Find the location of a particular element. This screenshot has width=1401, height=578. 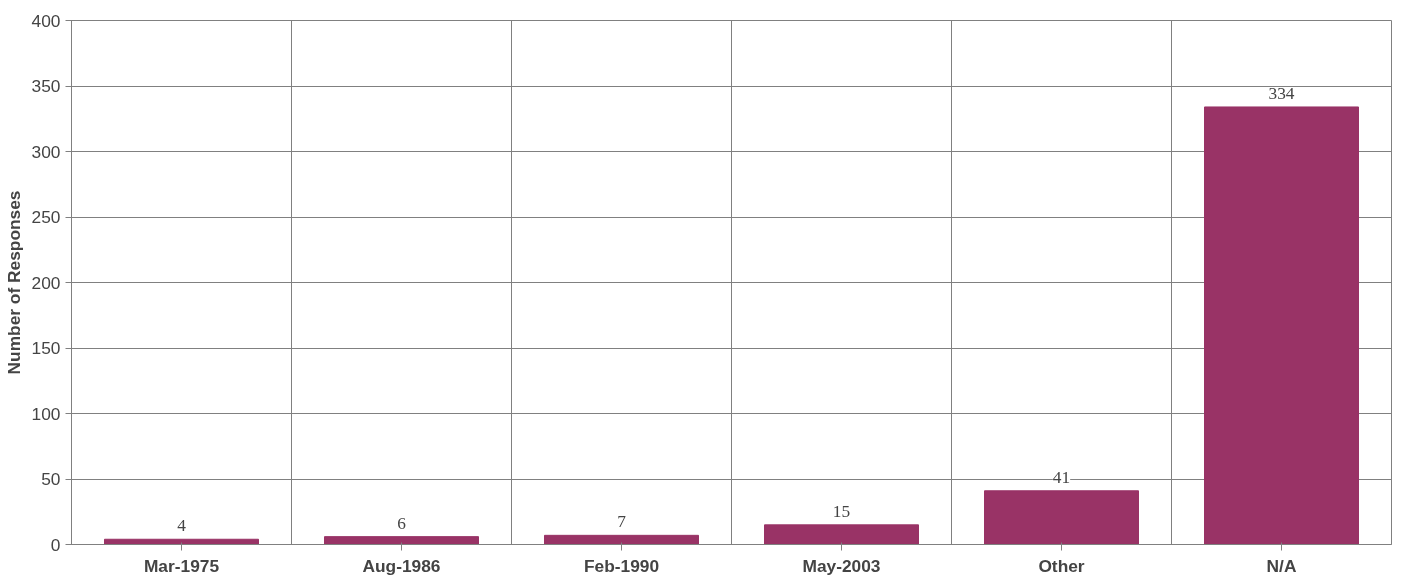

y-tick-label: 150 is located at coordinates (46, 348).